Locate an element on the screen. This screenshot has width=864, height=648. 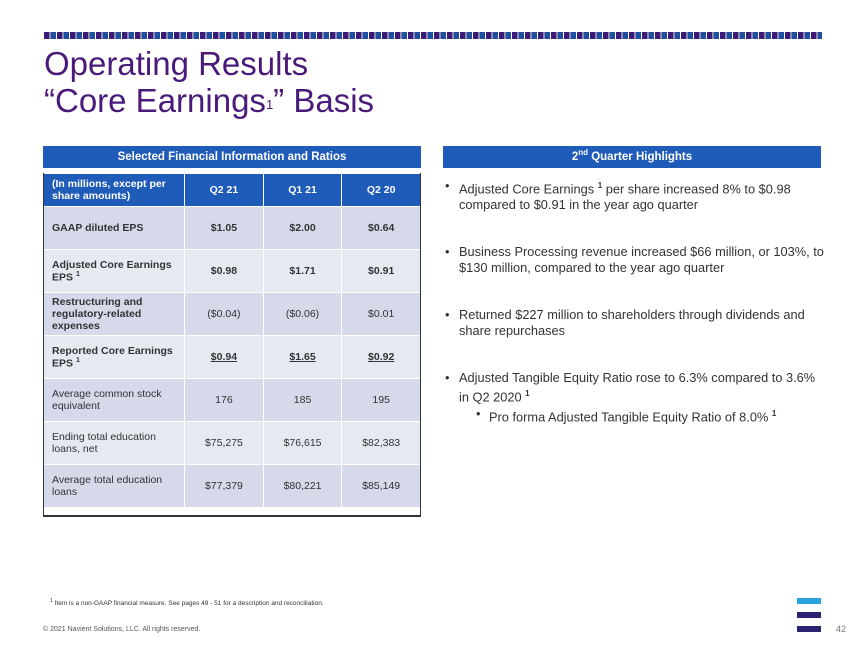
table-cell: $0.91 is located at coordinates (381, 271).